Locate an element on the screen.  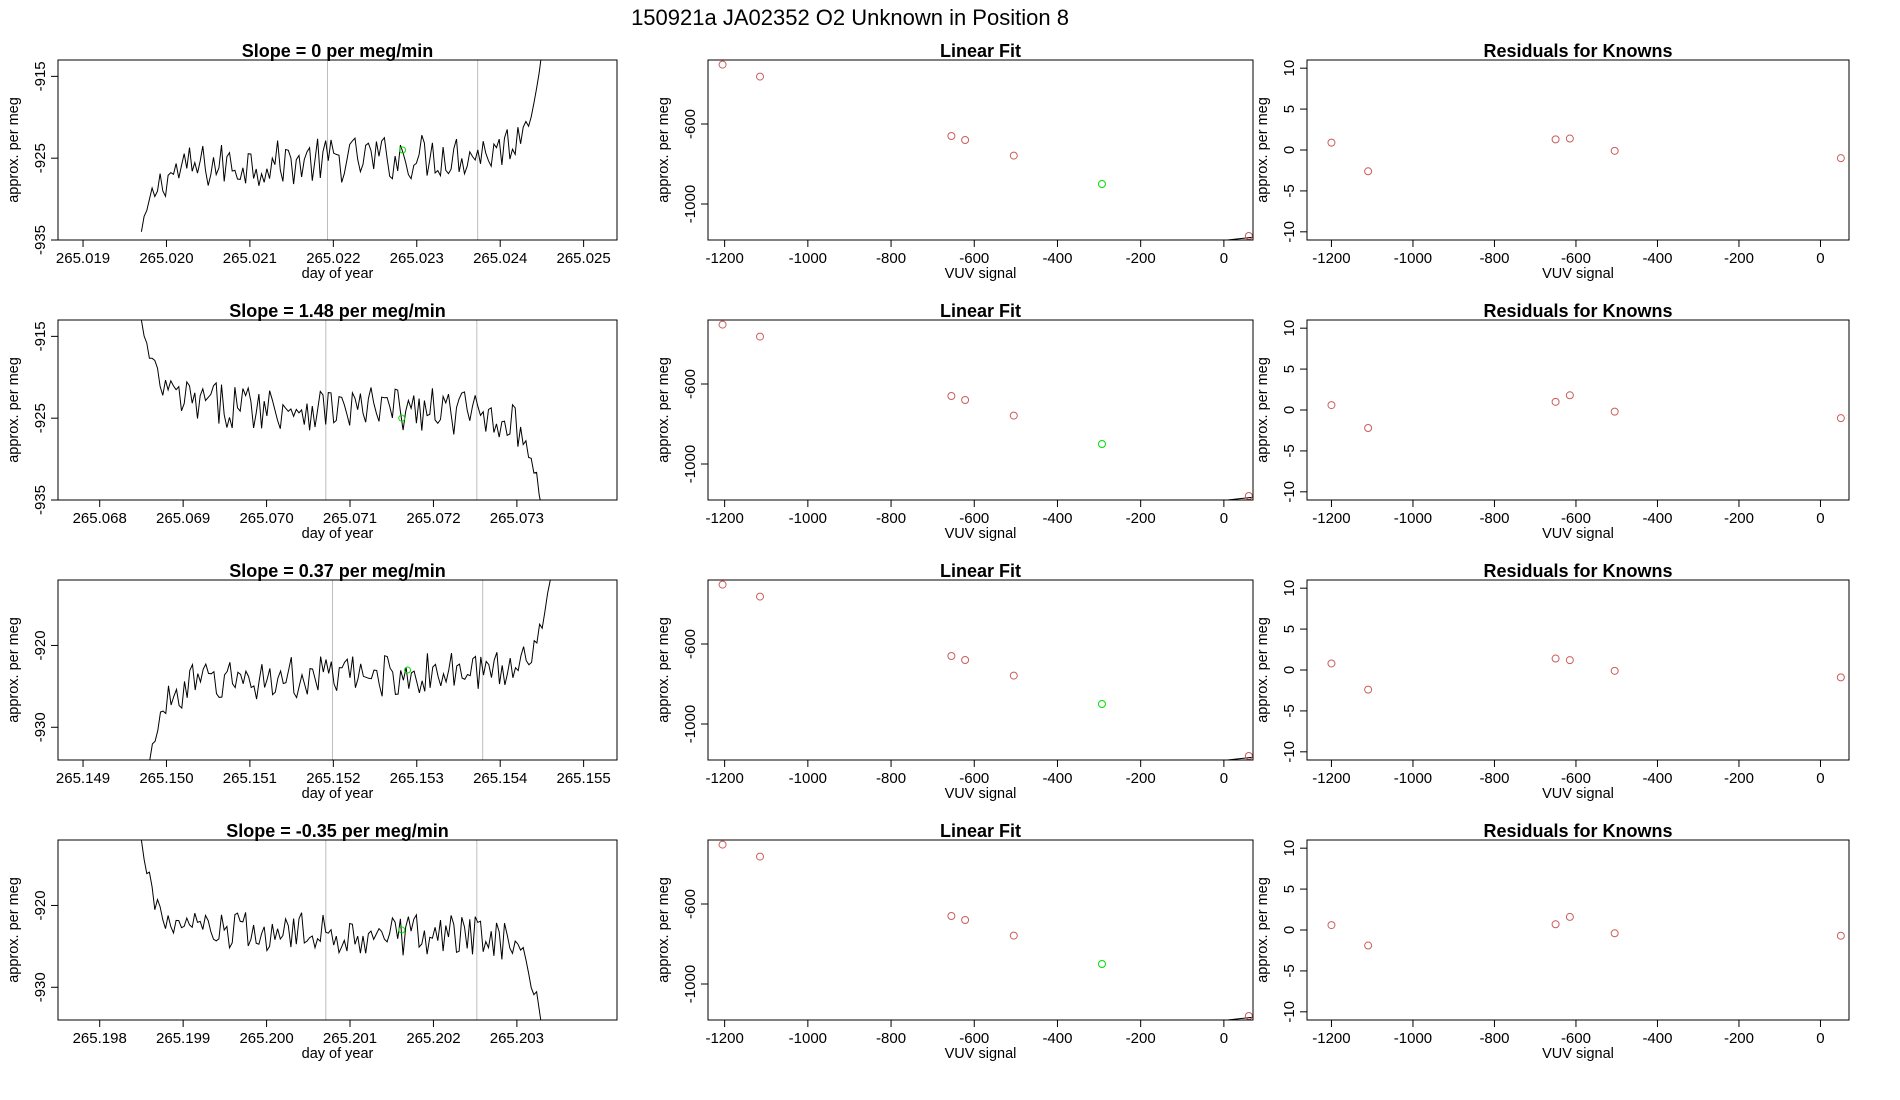
x-tick-label: 265.072 is located at coordinates (433, 518).